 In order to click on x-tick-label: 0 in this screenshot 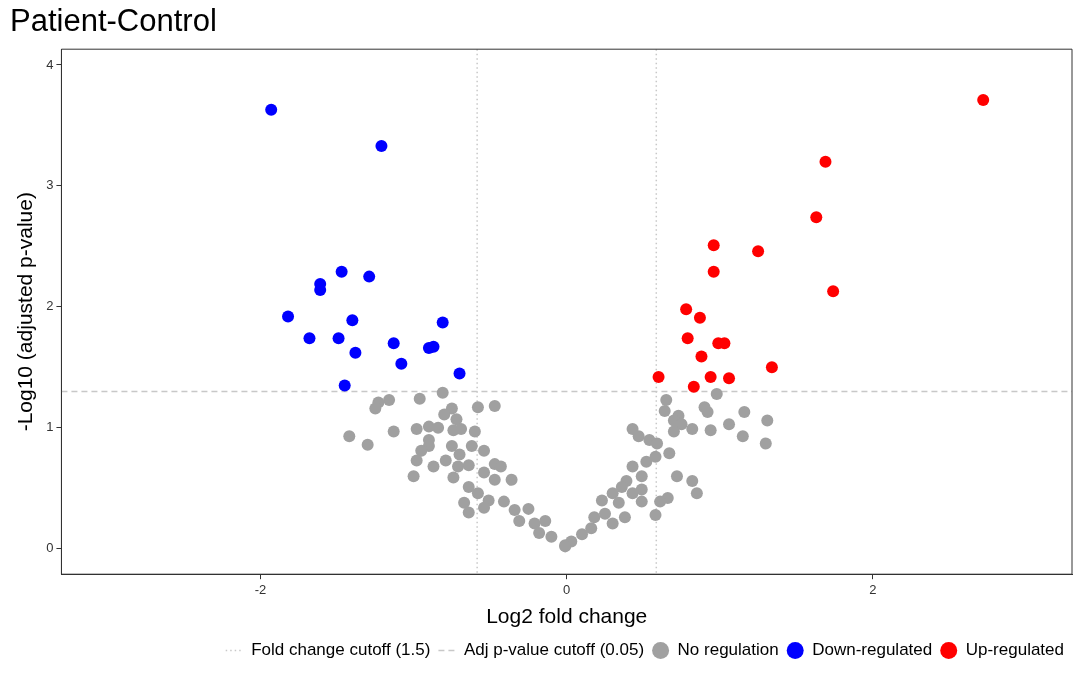, I will do `click(567, 589)`.